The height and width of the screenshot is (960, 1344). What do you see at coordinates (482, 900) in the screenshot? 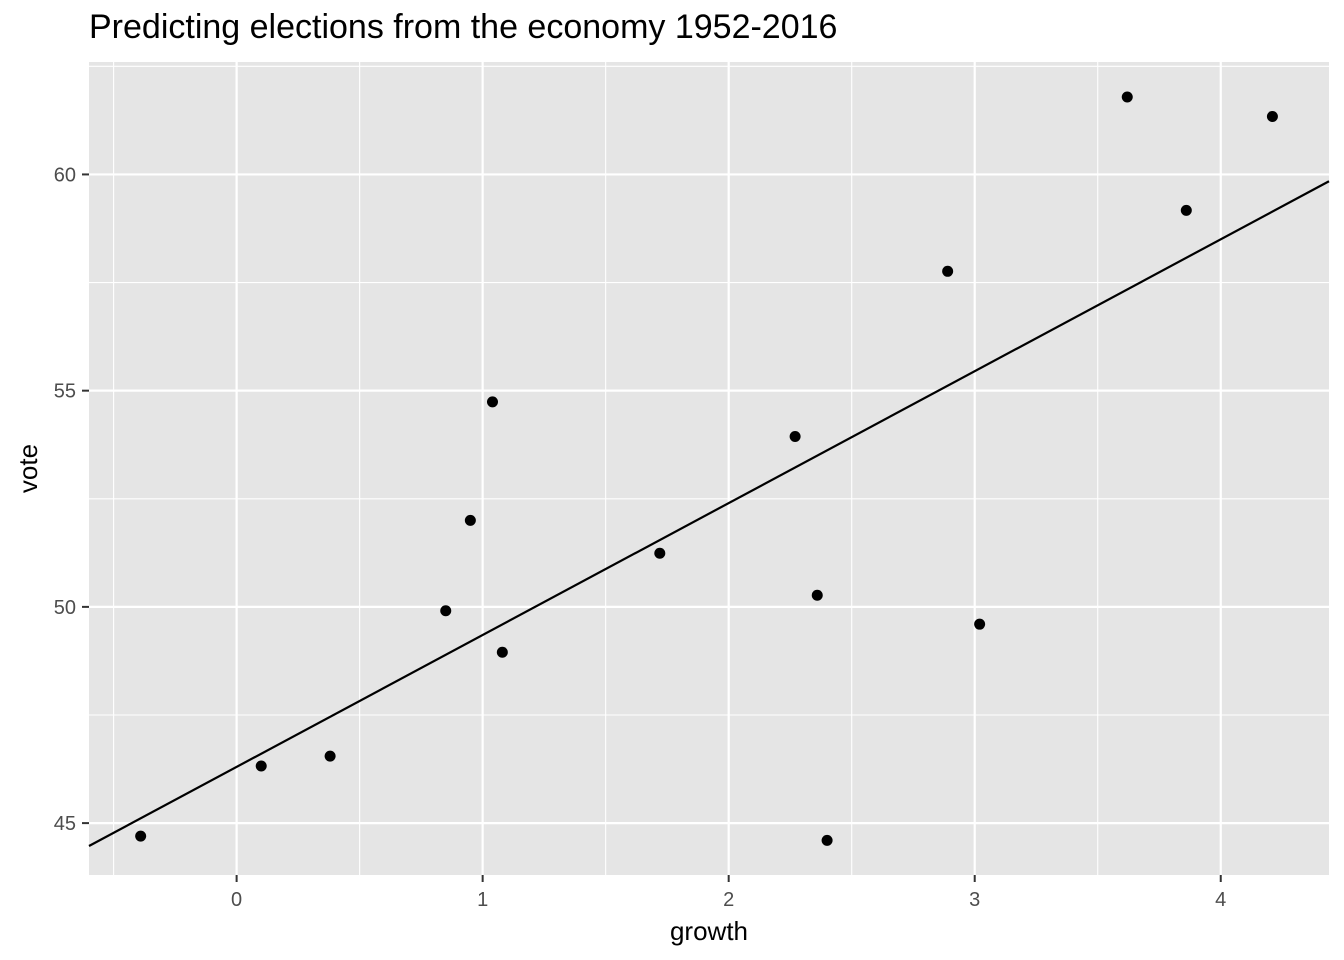
I see `x-tick-label: 1` at bounding box center [482, 900].